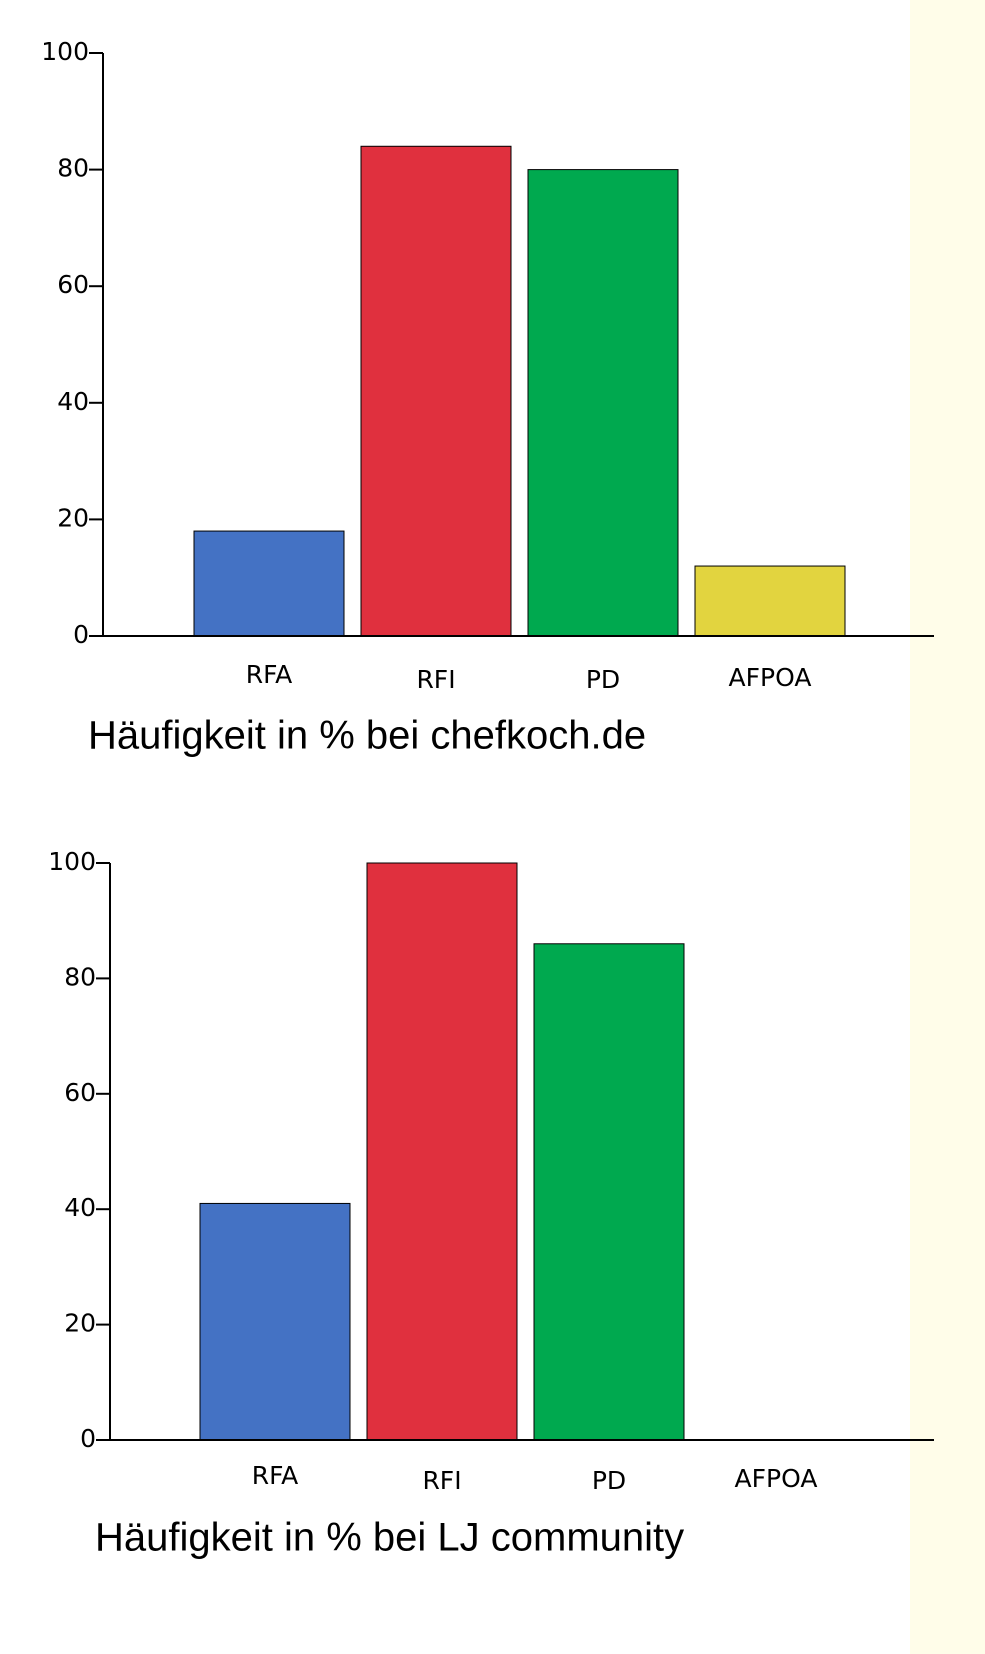  Describe the element at coordinates (389, 1538) in the screenshot. I see `chart-title: Häufigkeit in % bei LJ community` at that location.